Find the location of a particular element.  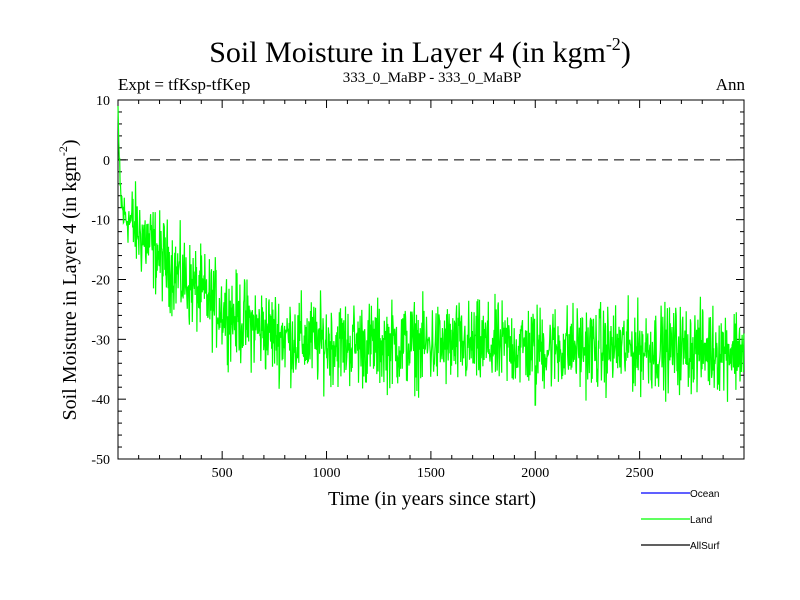

y-axis-label: Soil Moisture in Layer 4 (in kgm-2) is located at coordinates (68, 279).